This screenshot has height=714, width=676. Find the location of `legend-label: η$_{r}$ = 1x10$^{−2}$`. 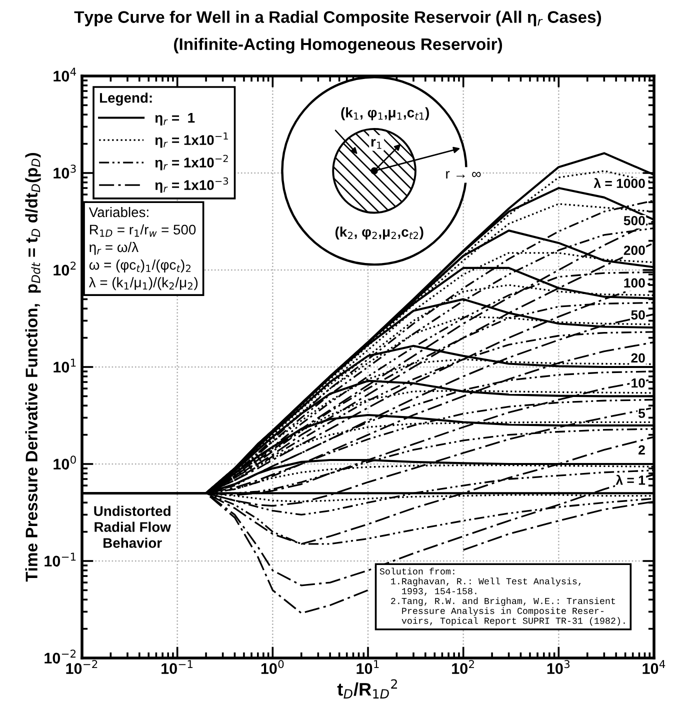

legend-label: η$_{r}$ = 1x10$^{−2}$ is located at coordinates (191, 162).